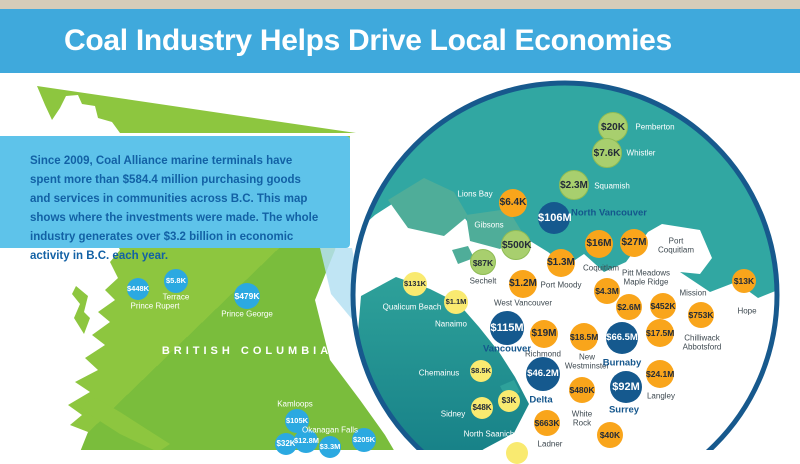 Image resolution: width=800 pixels, height=464 pixels. Describe the element at coordinates (428, 207) in the screenshot. I see `sechelt-peninsula-shape` at that location.